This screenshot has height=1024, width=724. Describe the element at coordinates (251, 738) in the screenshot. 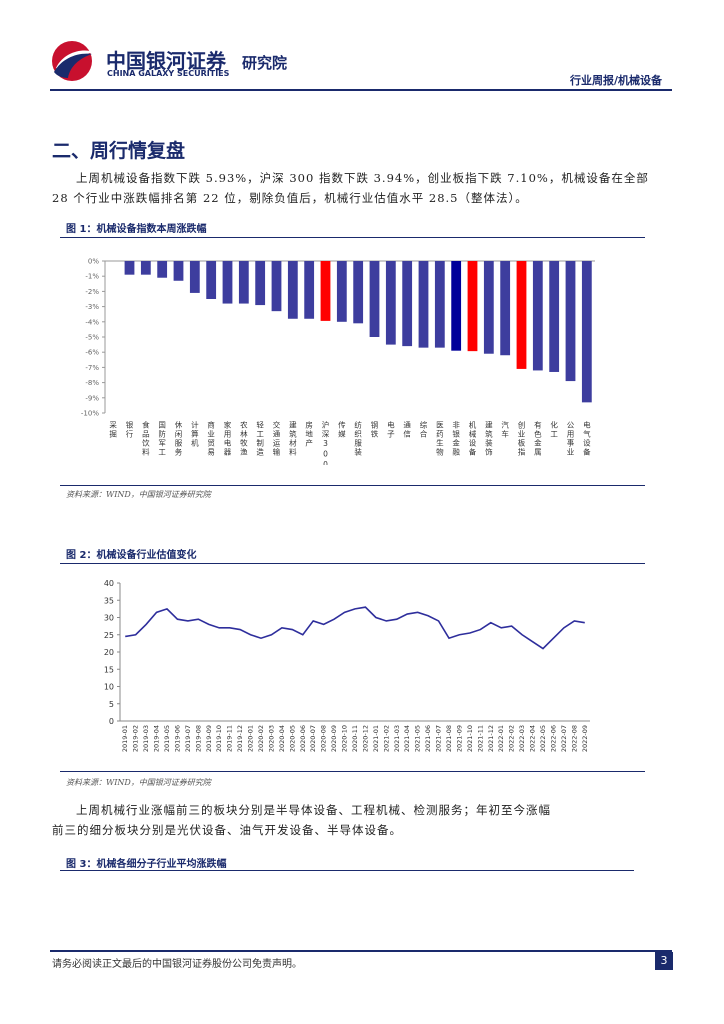

I see `x-tick-label: 2020-01` at that location.